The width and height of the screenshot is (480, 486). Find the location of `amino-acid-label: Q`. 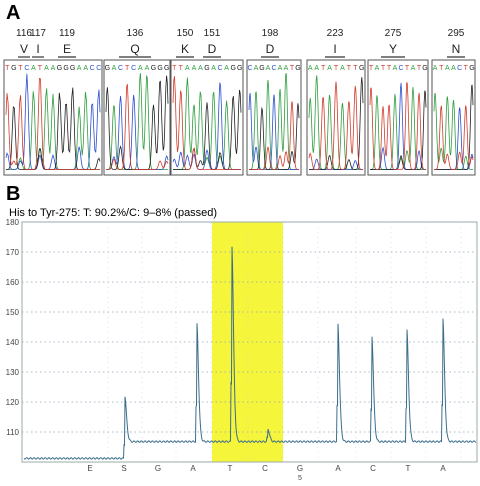

amino-acid-label: Q is located at coordinates (134, 49).